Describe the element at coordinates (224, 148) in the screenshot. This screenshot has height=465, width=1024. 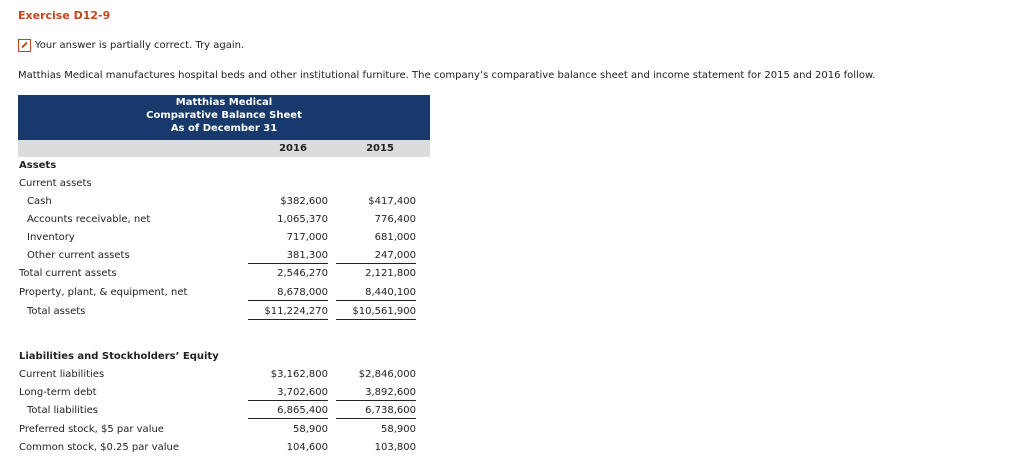
I see `column-header: 2016 2015` at that location.